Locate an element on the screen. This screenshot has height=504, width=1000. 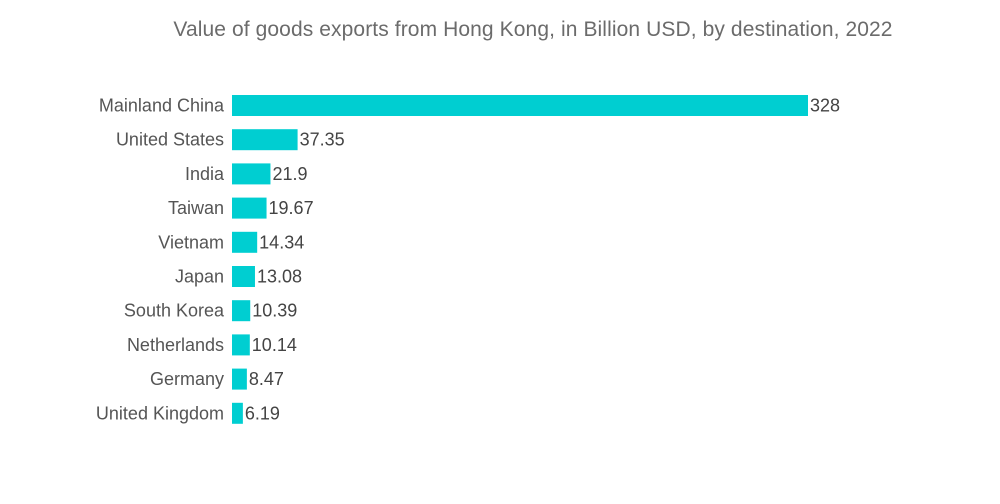
bar-mainland-china is located at coordinates (520, 105).